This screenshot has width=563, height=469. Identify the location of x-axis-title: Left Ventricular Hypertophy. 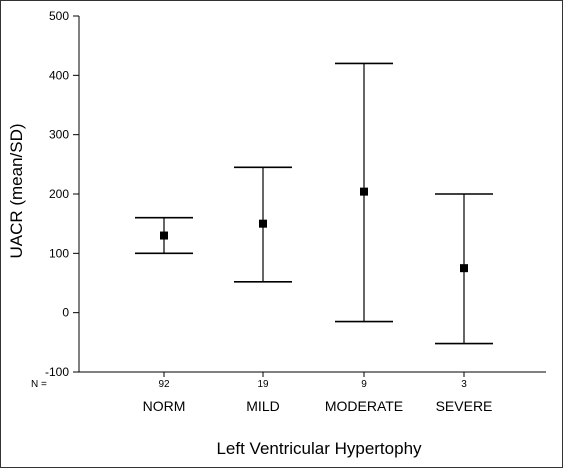
(319, 448).